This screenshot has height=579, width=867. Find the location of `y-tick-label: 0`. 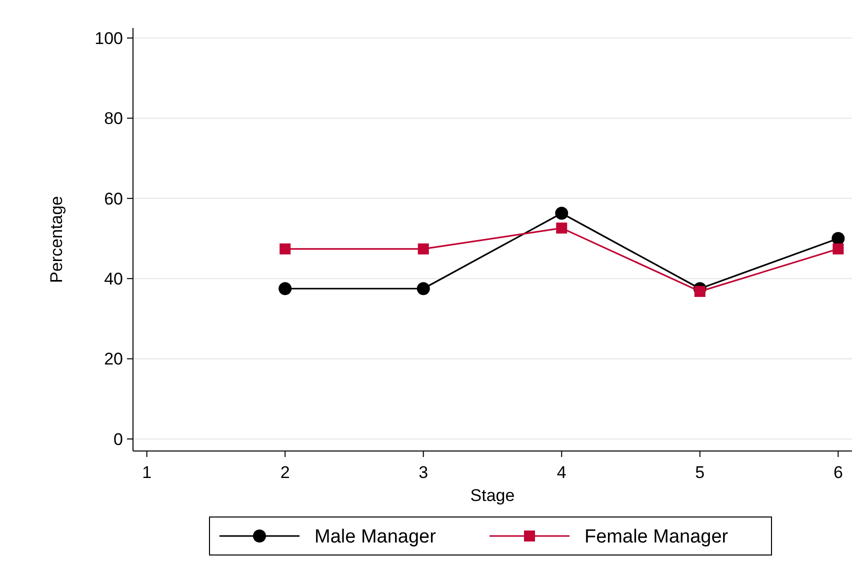

y-tick-label: 0 is located at coordinates (118, 439).